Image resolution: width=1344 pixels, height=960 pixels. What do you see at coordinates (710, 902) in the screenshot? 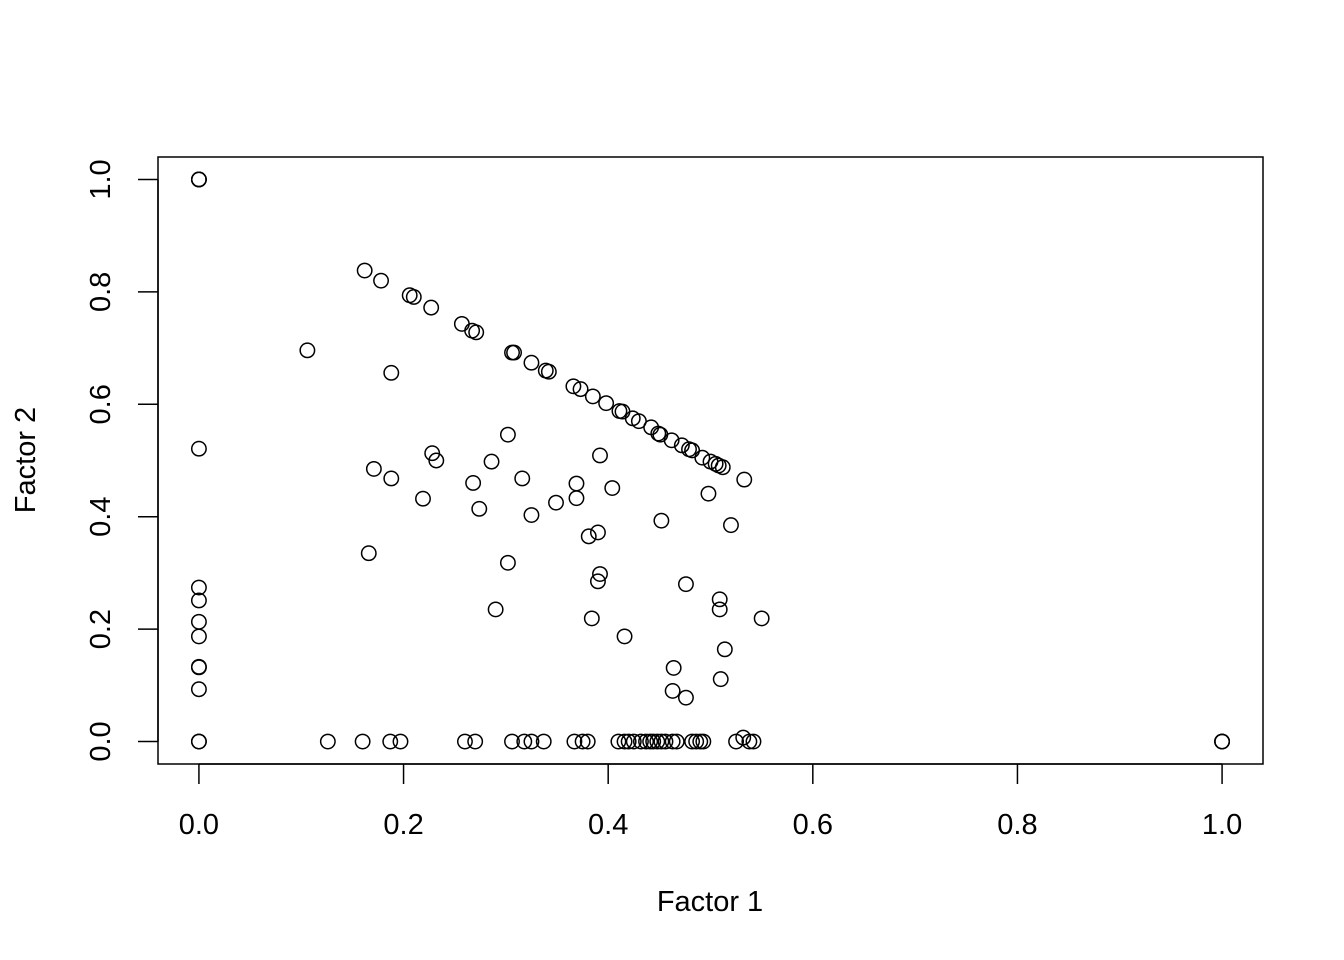
I see `x-axis-title: Factor 1` at bounding box center [710, 902].